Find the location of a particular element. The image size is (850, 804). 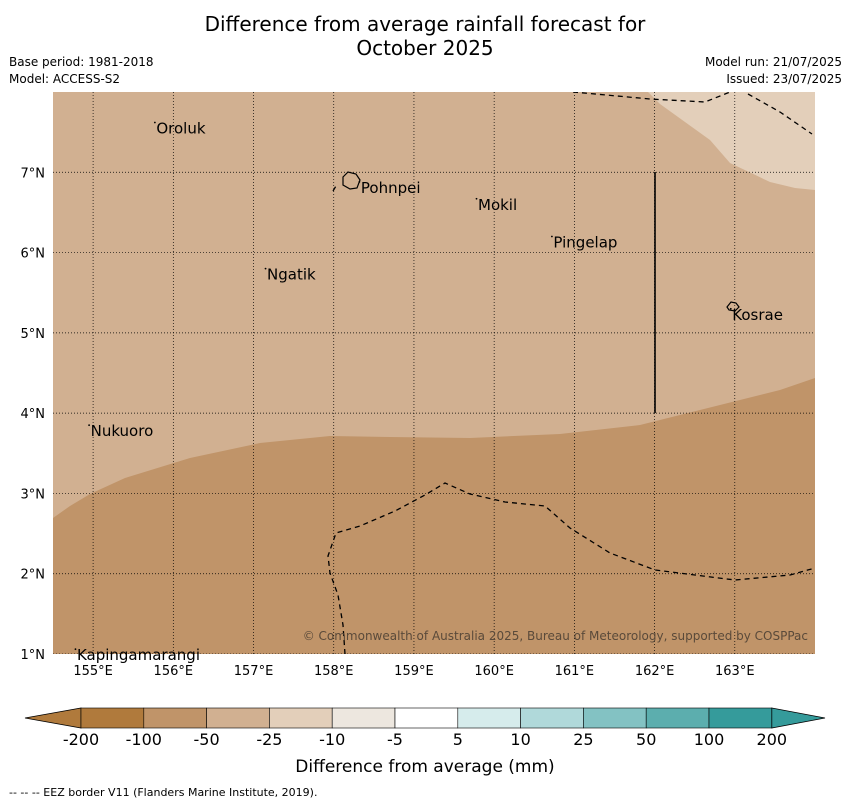

title-line-2: October 2025 is located at coordinates (425, 48).